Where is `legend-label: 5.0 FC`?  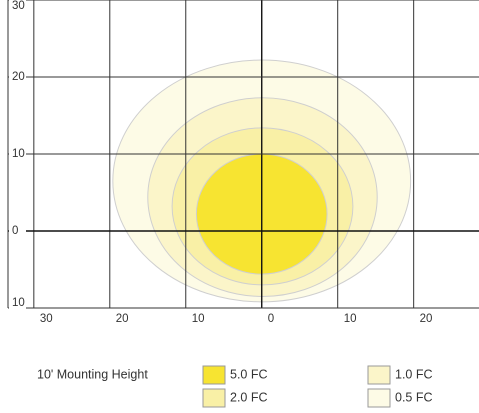 legend-label: 5.0 FC is located at coordinates (249, 374).